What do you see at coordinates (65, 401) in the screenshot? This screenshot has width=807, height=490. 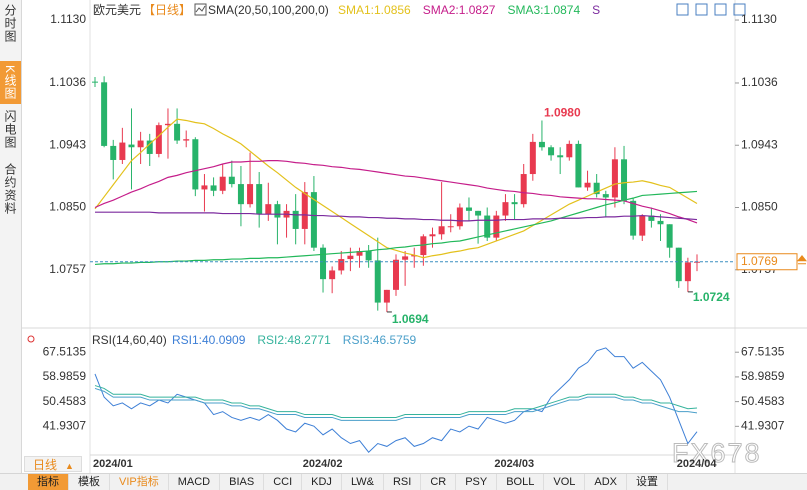 I see `y-tick-label: 50.4583` at bounding box center [65, 401].